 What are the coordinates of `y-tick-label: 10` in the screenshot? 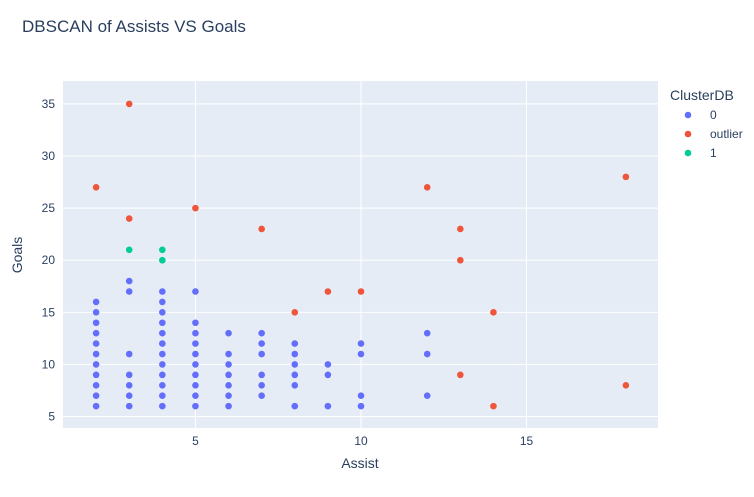 It's located at (49, 364).